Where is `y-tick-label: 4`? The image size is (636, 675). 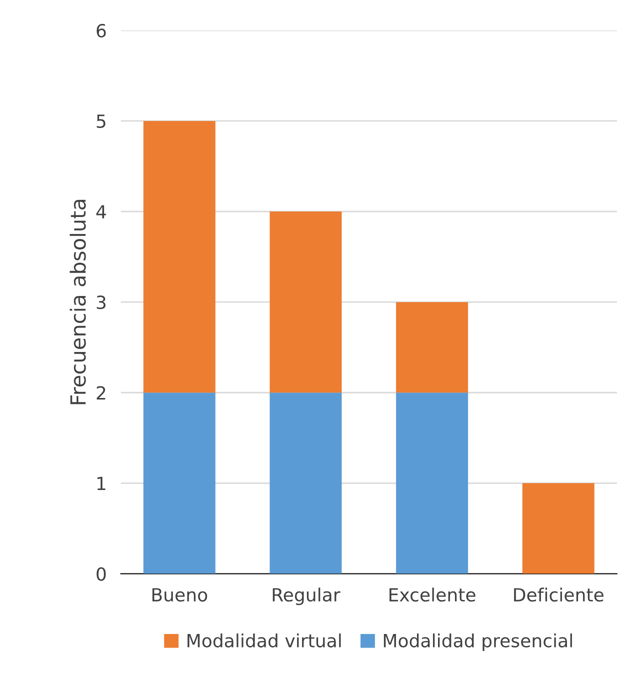
y-tick-label: 4 is located at coordinates (101, 211).